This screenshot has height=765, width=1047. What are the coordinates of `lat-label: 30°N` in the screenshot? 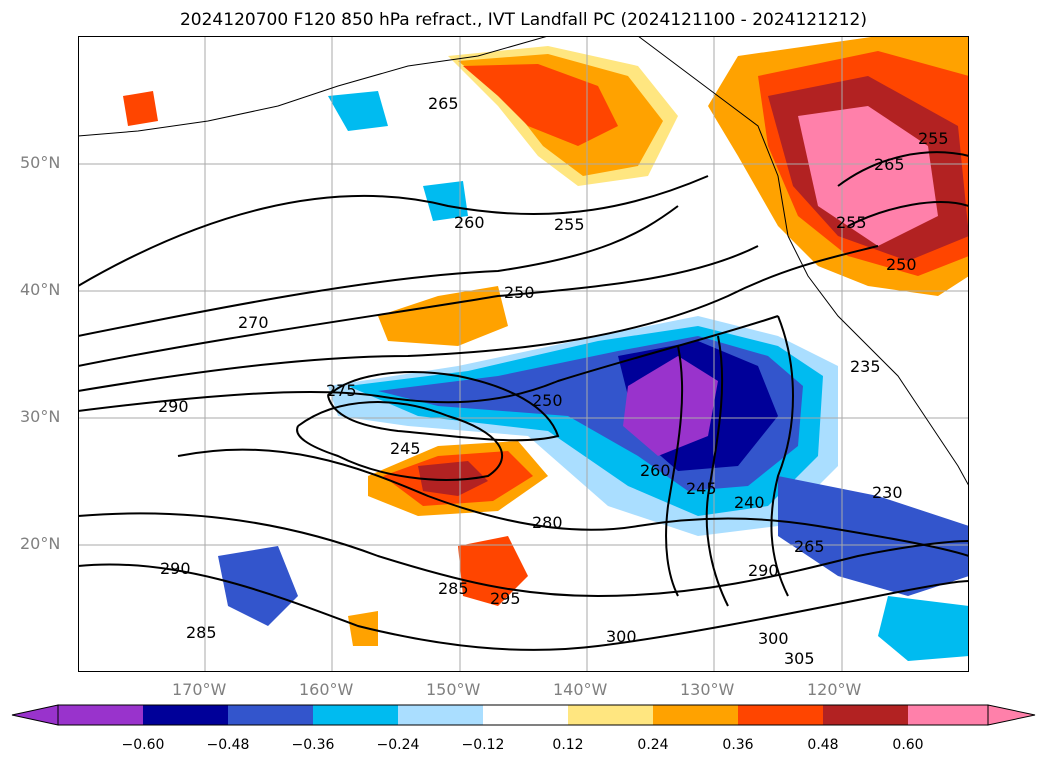 It's located at (40, 416).